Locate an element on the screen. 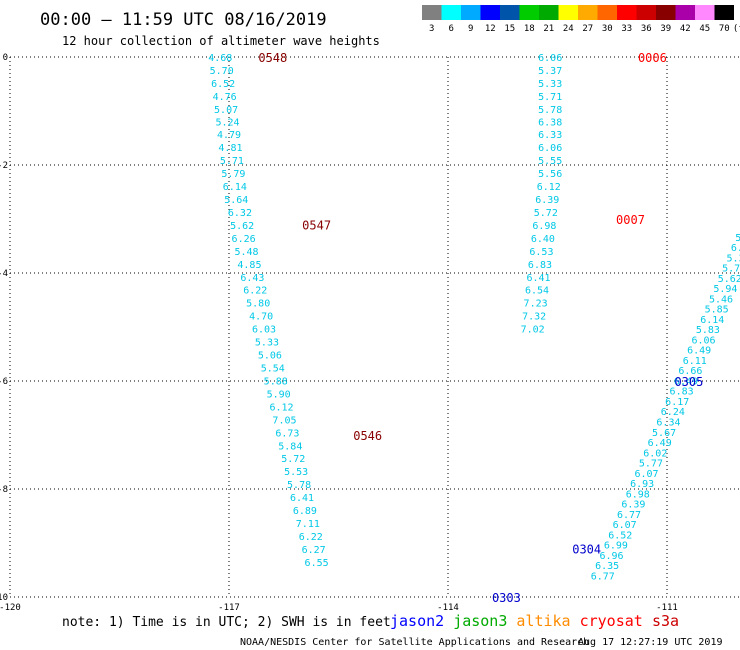 The height and width of the screenshot is (650, 740). swh-reading: 7.05 is located at coordinates (284, 420).